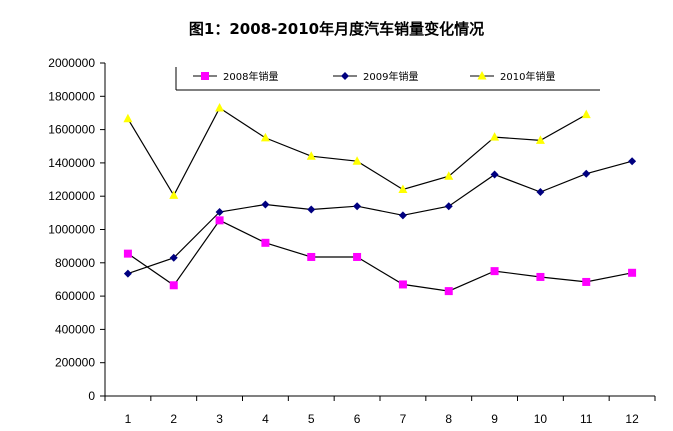 This screenshot has height=431, width=673. I want to click on x-tick-label: 10, so click(541, 419).